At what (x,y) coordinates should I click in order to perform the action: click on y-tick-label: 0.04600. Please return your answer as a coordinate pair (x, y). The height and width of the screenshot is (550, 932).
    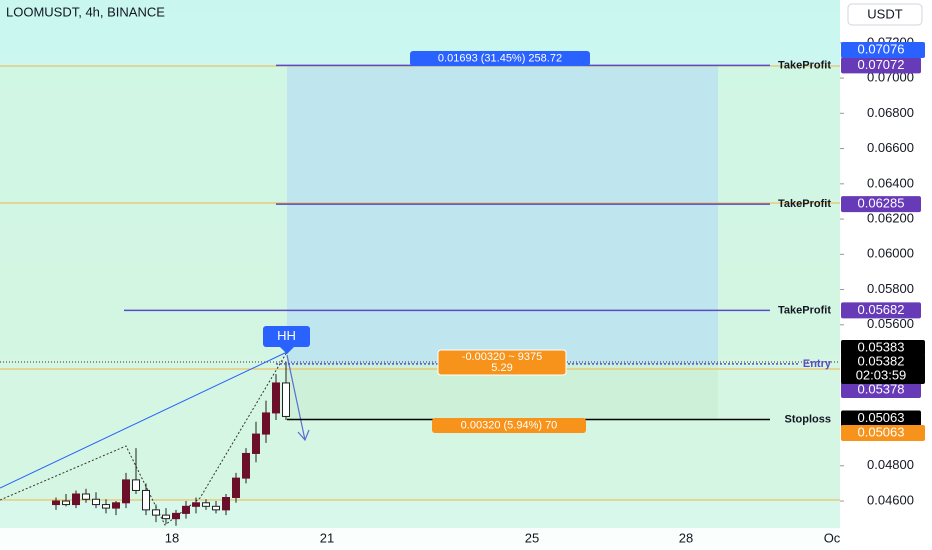
    Looking at the image, I should click on (890, 499).